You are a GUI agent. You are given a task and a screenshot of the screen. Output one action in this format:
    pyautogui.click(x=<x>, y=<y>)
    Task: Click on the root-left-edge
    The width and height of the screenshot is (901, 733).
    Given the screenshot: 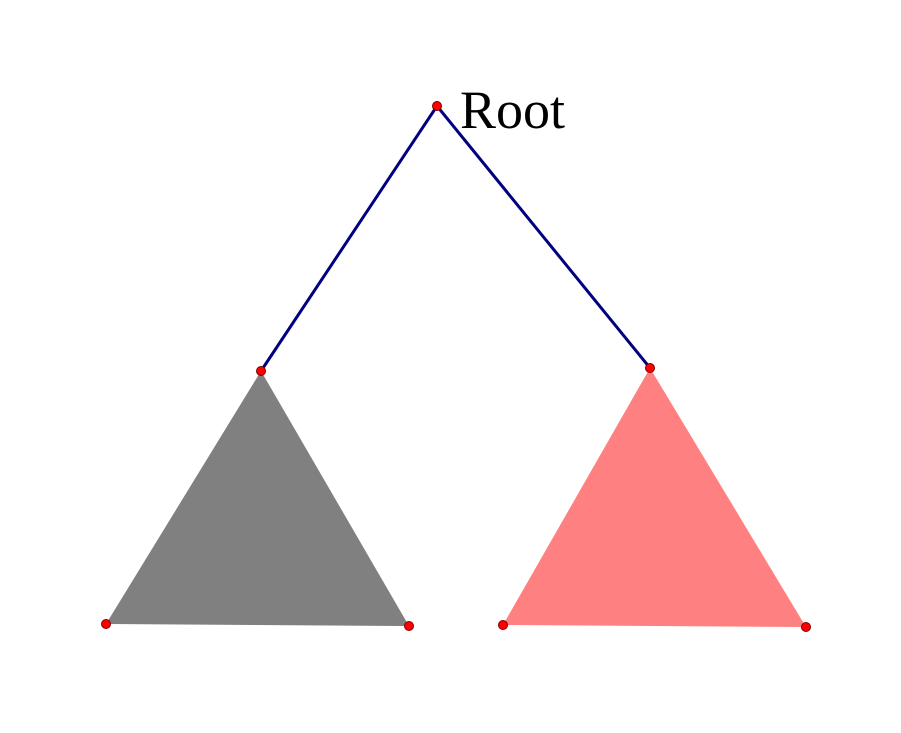 What is the action you would take?
    pyautogui.click(x=349, y=238)
    